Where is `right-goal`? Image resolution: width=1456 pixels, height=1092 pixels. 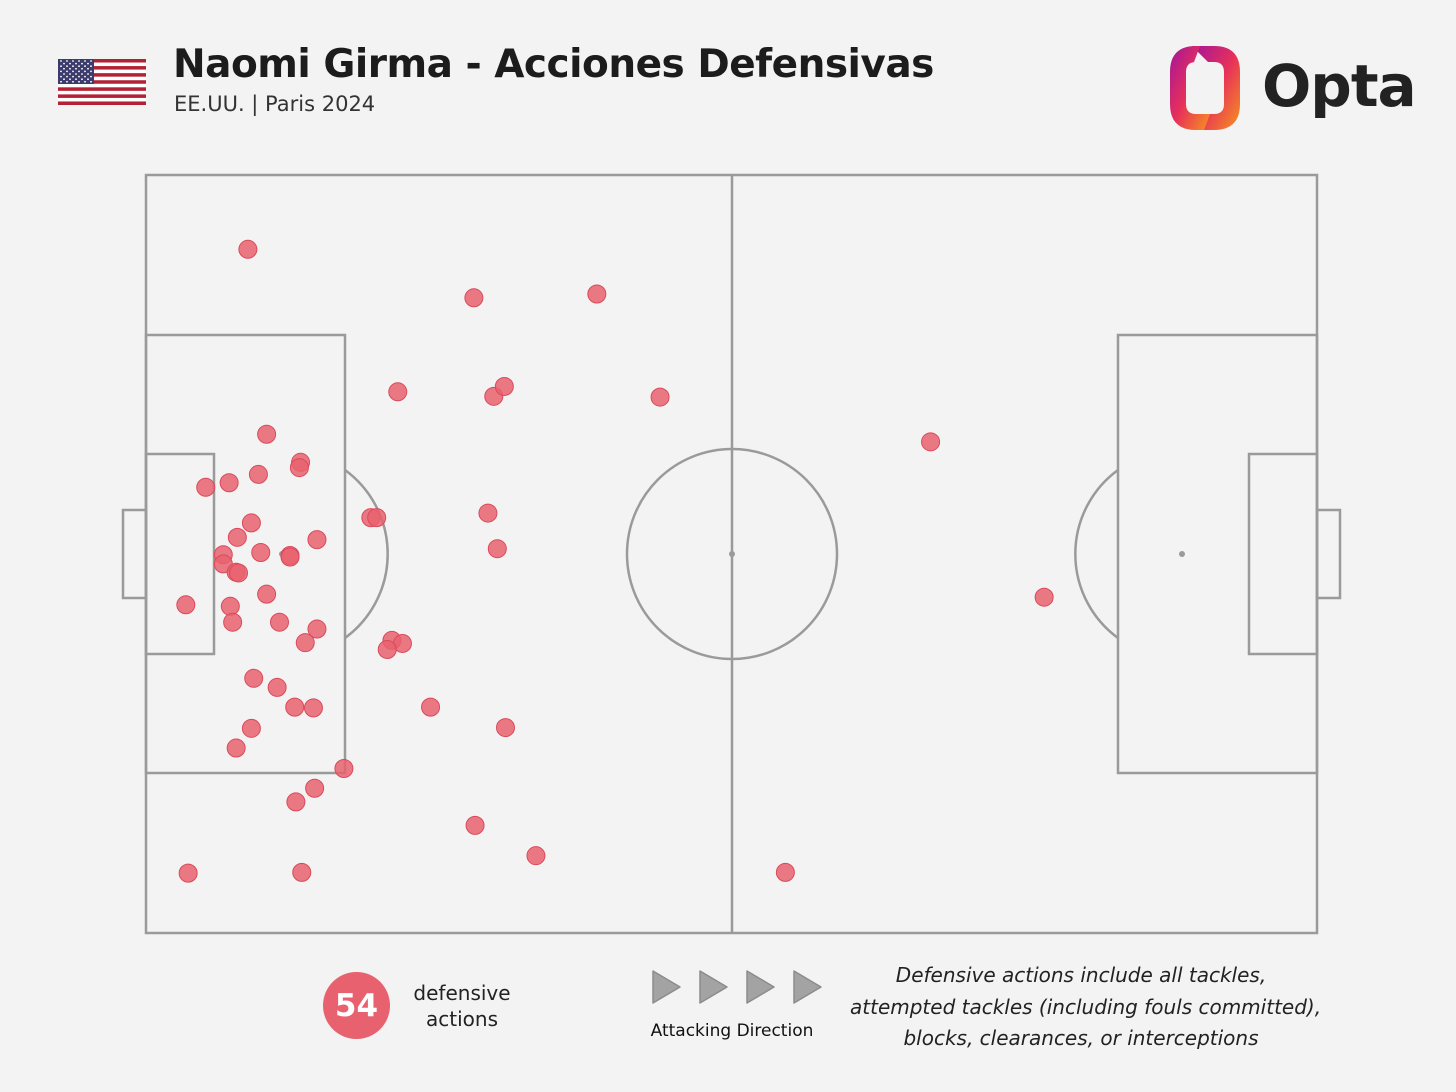 right-goal is located at coordinates (1328, 554).